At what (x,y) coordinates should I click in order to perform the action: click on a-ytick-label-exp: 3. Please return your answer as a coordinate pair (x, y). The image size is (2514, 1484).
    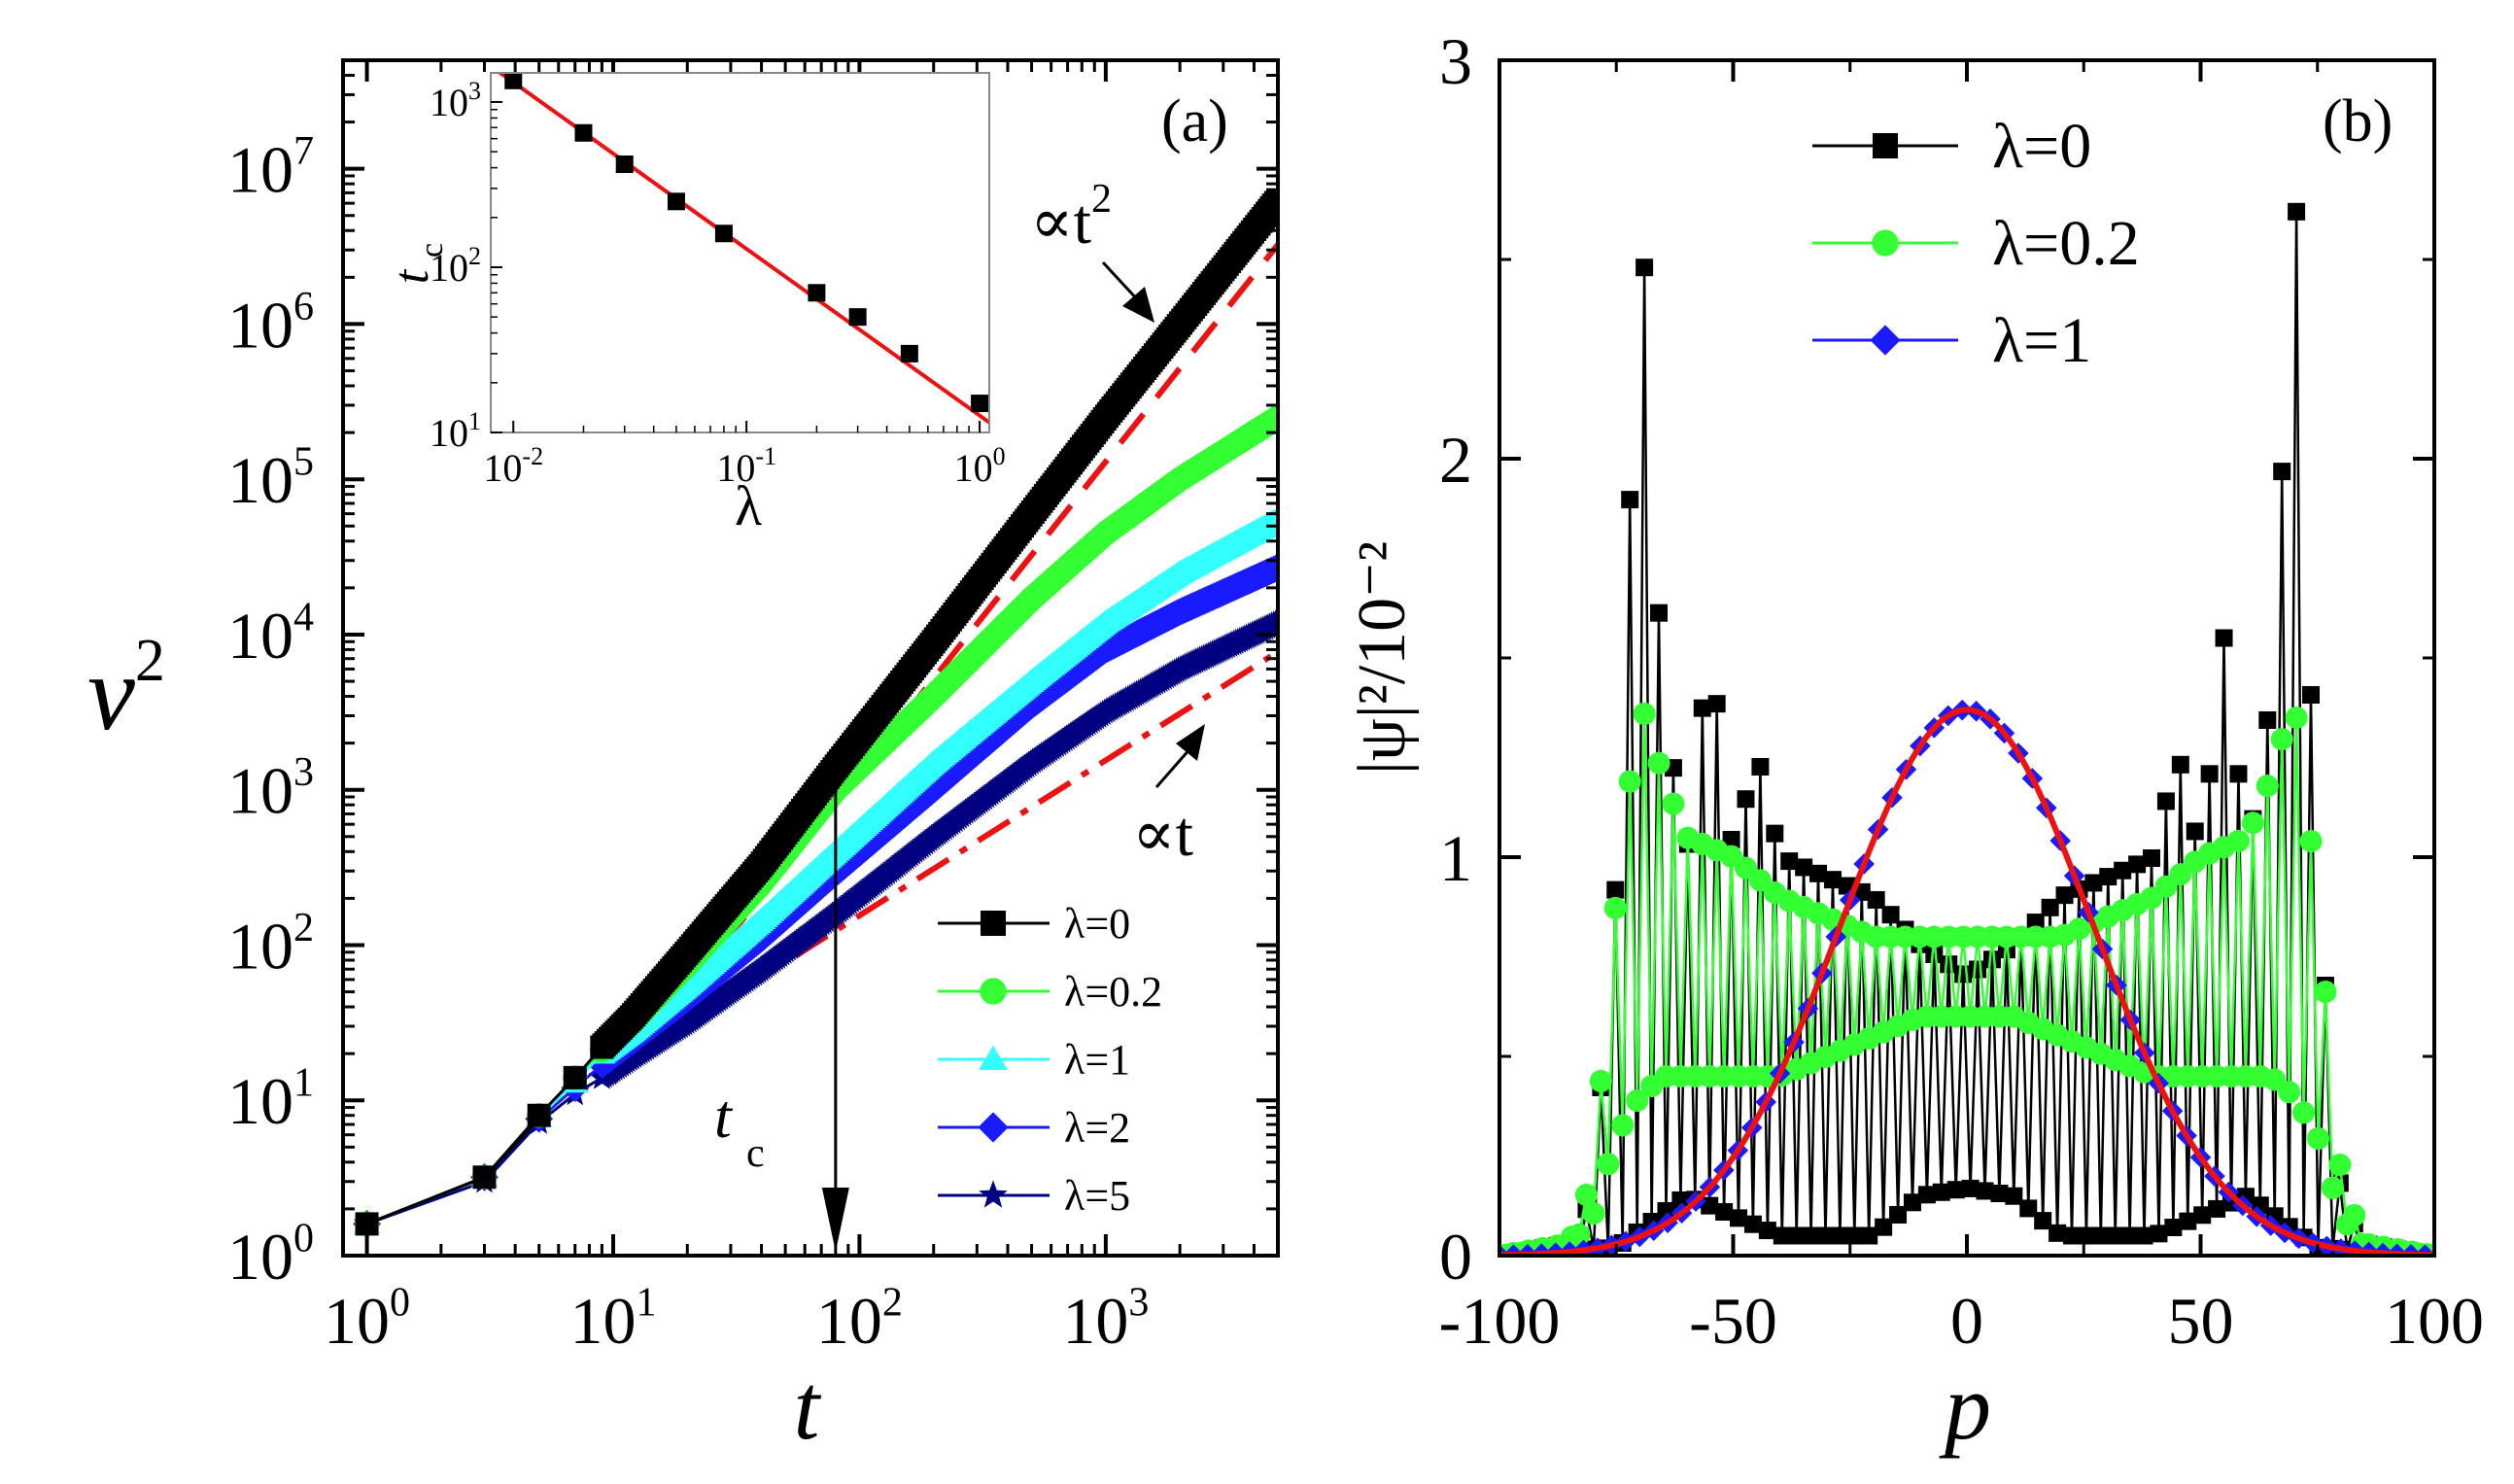
    Looking at the image, I should click on (303, 772).